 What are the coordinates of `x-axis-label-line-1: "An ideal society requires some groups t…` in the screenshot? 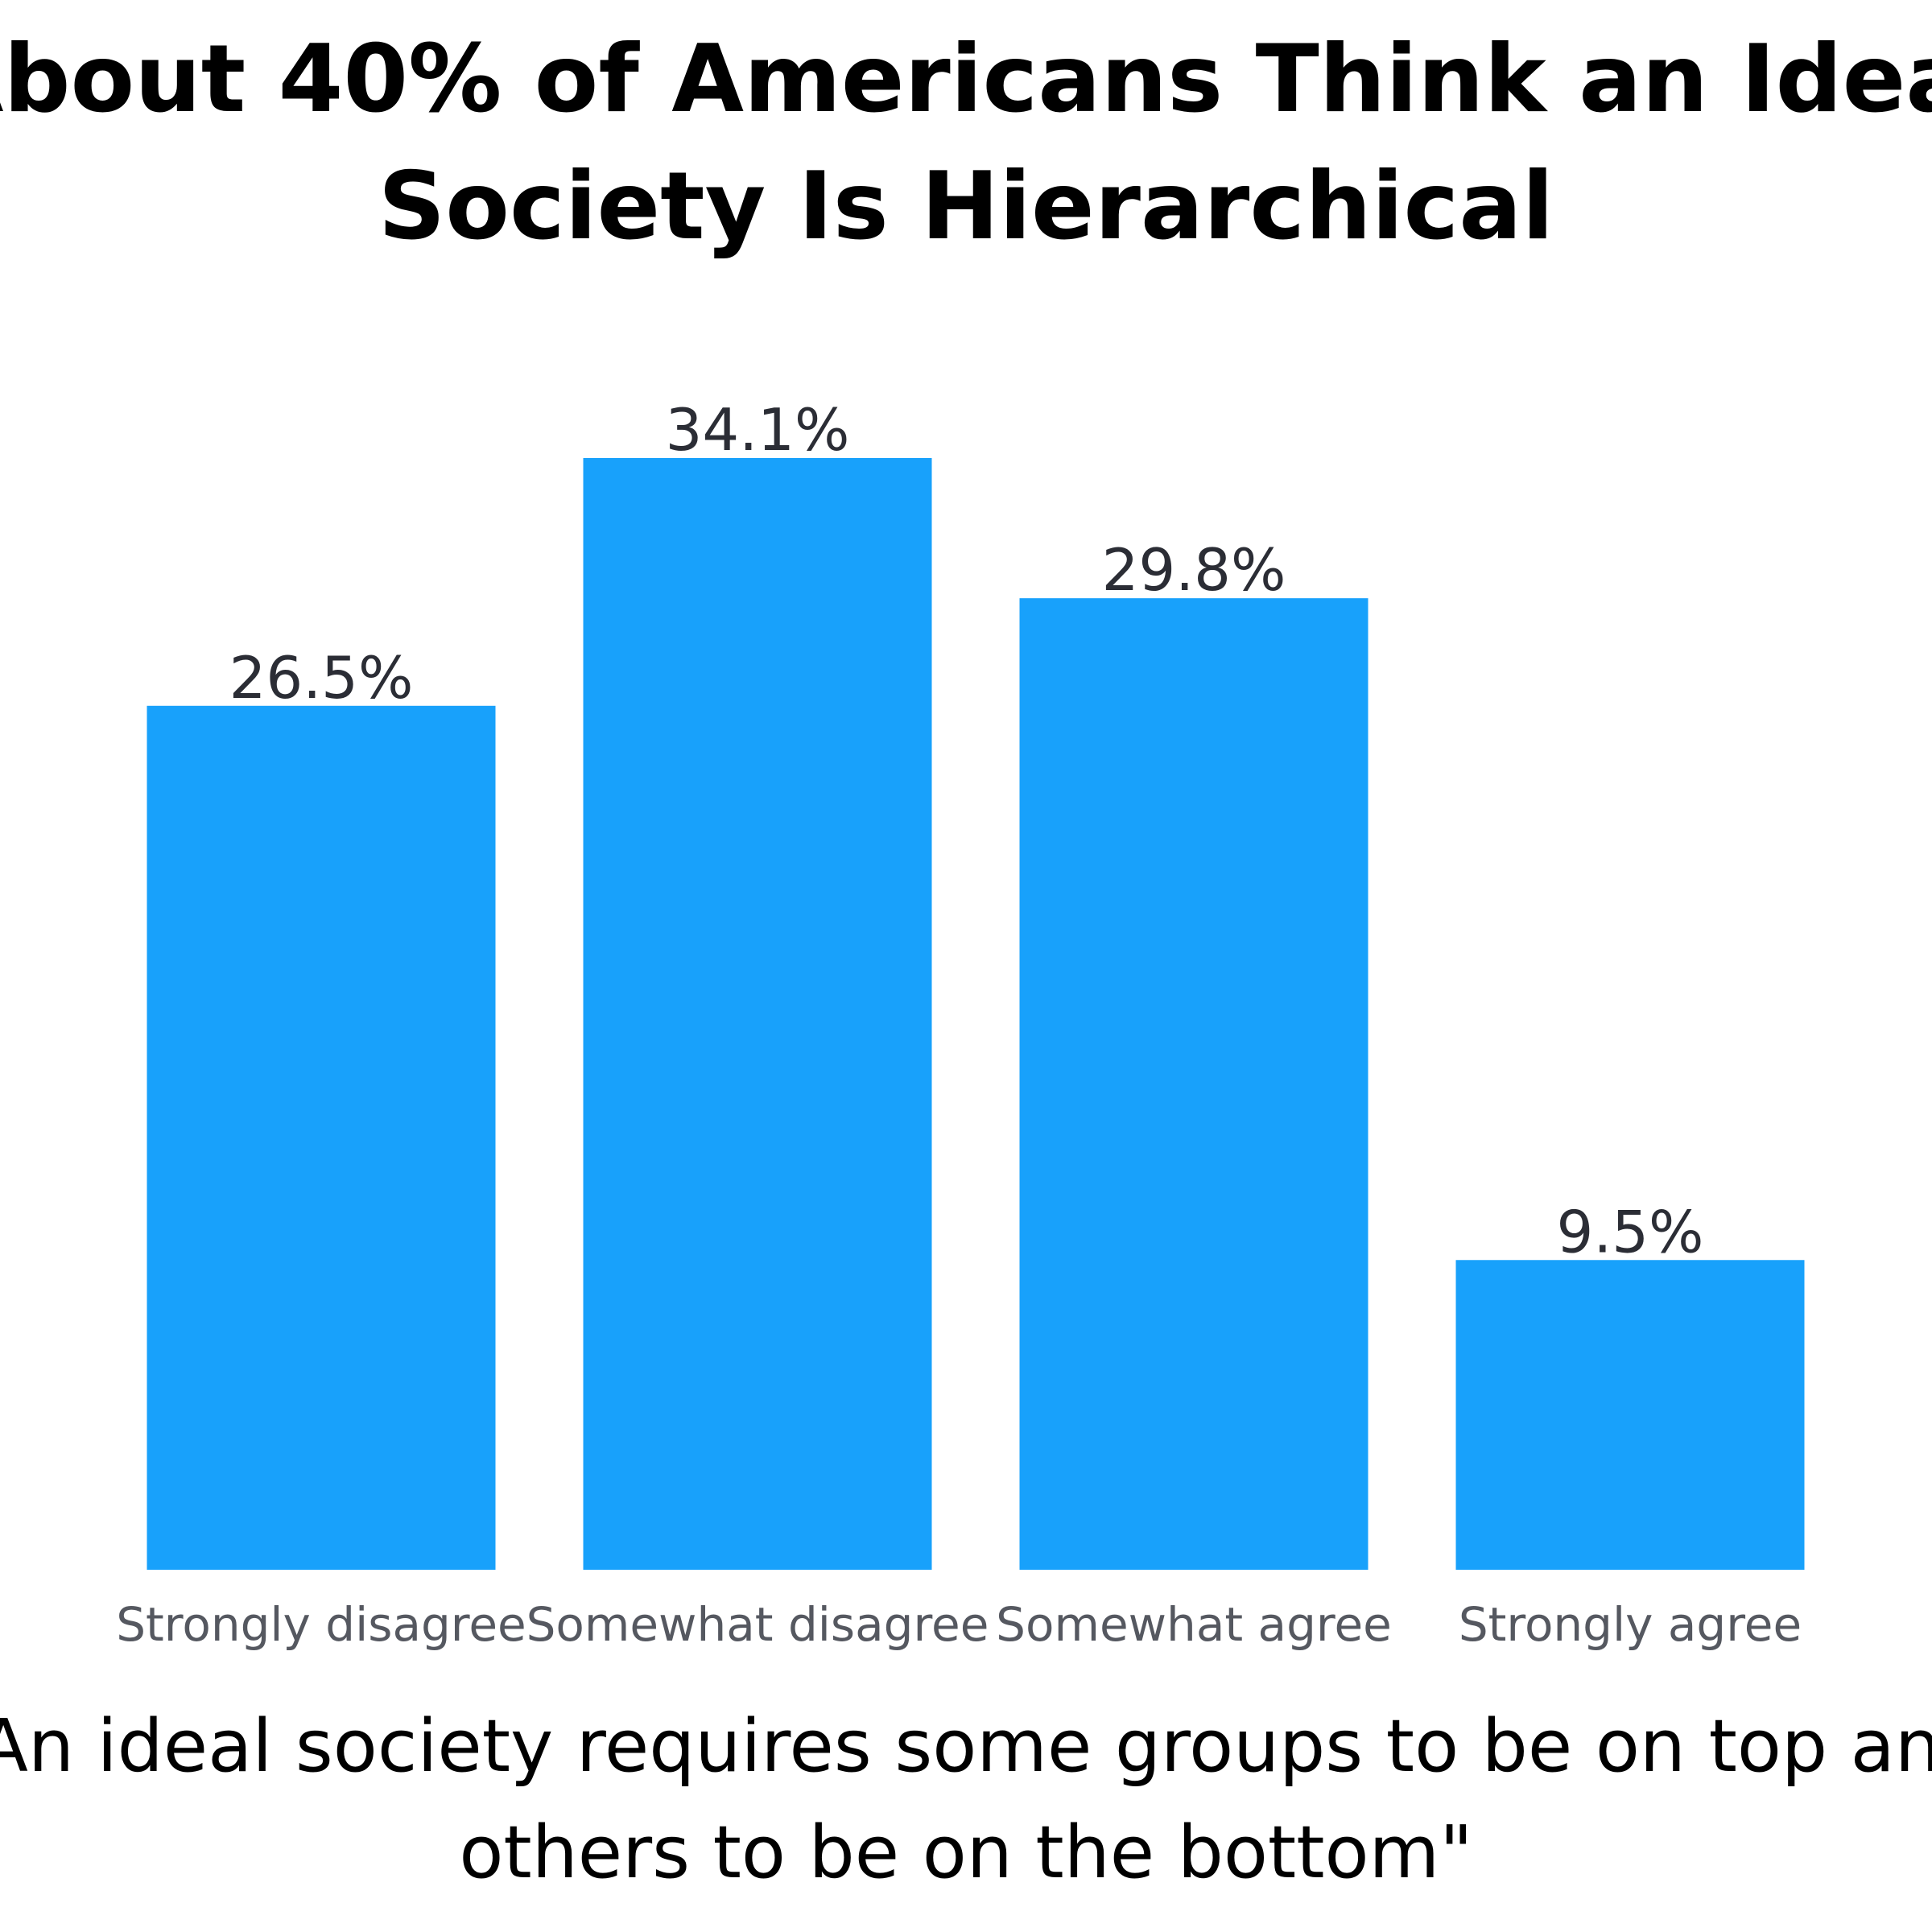 It's located at (966, 1746).